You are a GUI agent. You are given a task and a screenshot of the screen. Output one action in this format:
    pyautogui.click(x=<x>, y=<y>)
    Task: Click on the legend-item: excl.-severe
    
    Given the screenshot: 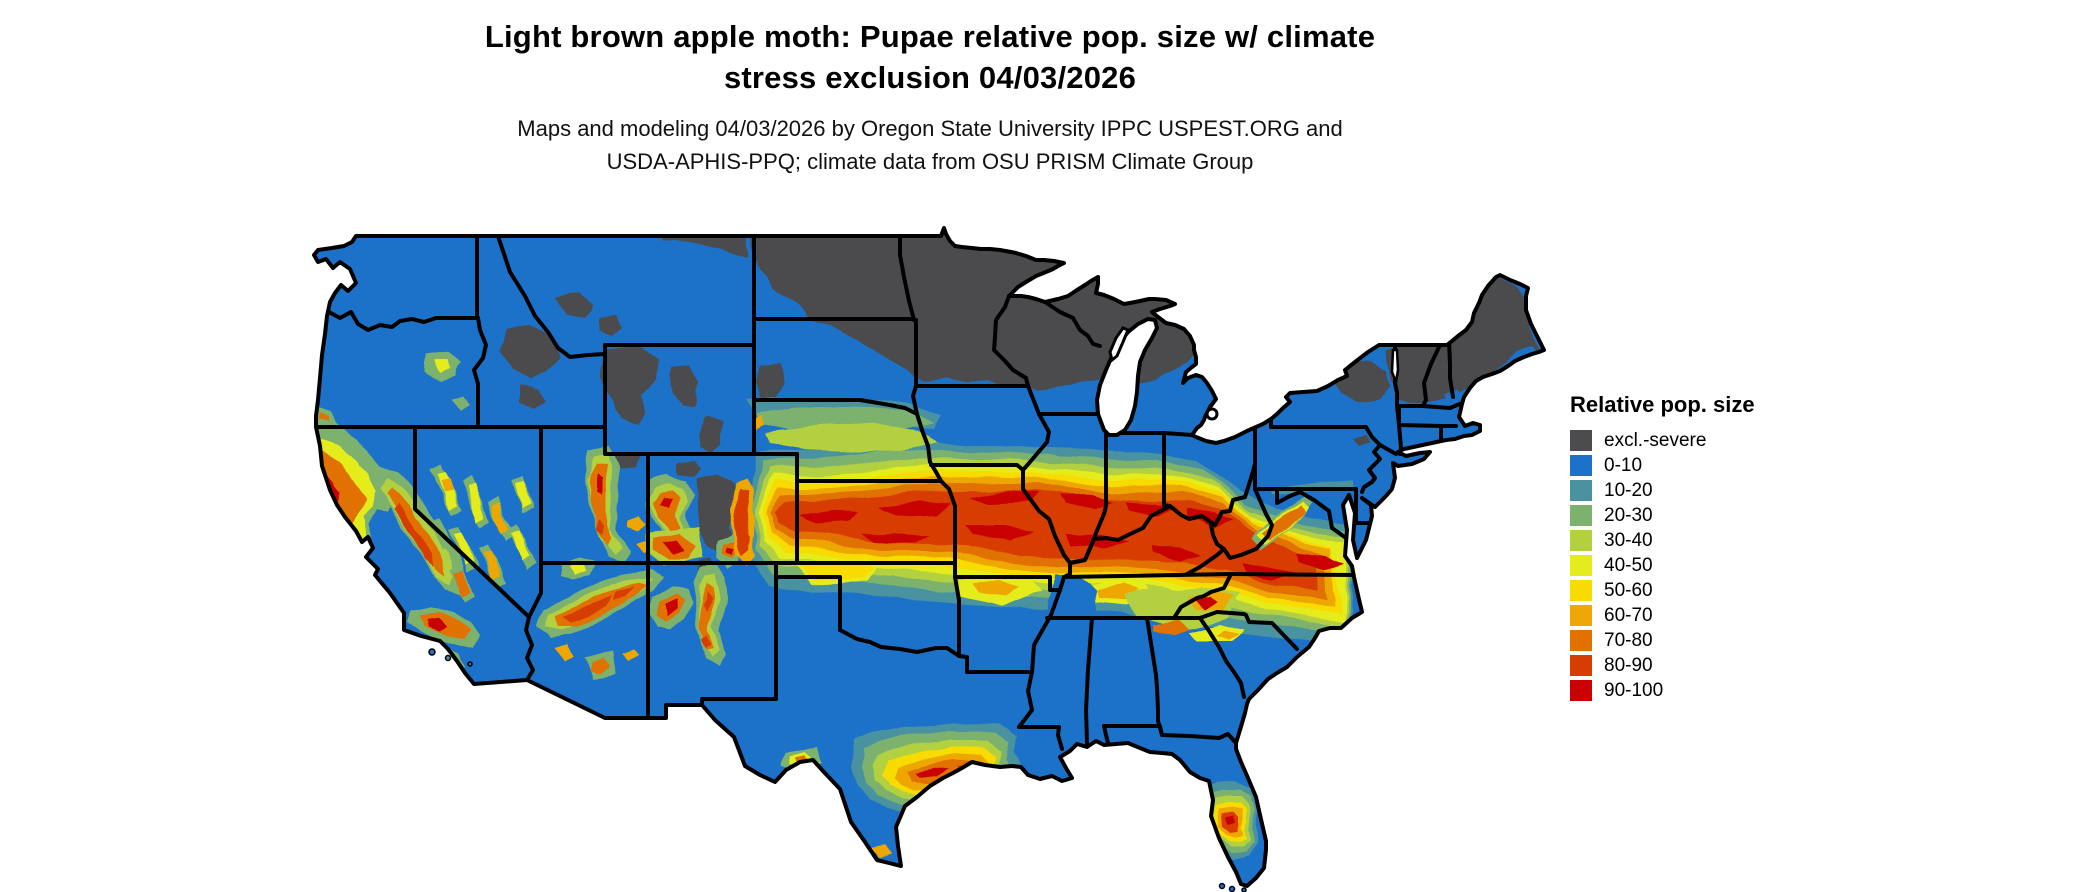 What is the action you would take?
    pyautogui.click(x=1680, y=440)
    